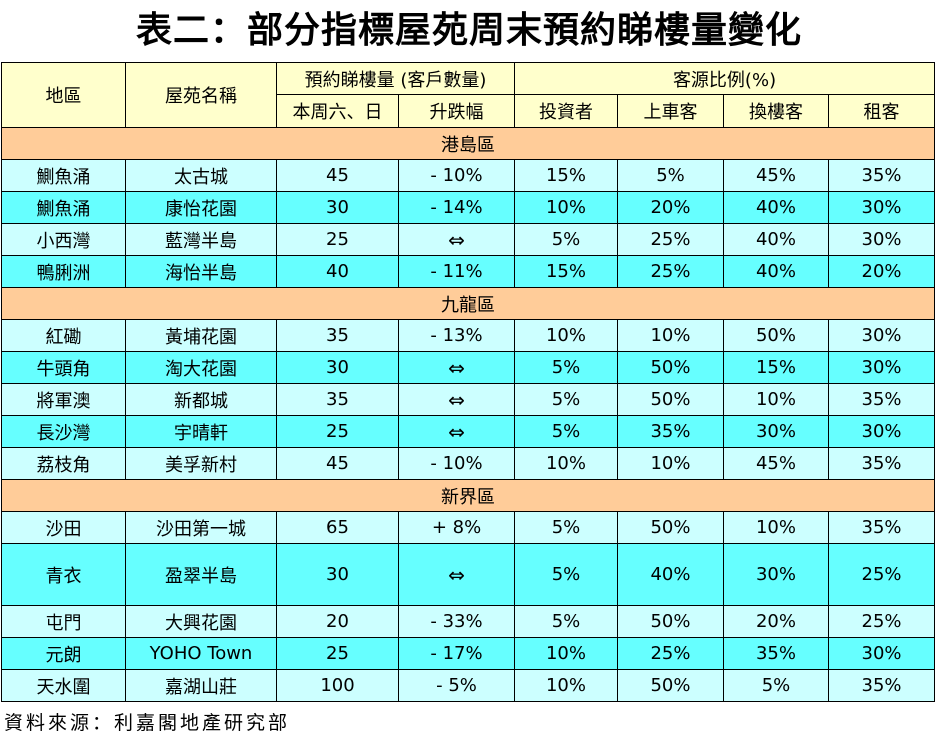 The width and height of the screenshot is (938, 742). I want to click on cell-estate: 黃埔花園, so click(201, 335).